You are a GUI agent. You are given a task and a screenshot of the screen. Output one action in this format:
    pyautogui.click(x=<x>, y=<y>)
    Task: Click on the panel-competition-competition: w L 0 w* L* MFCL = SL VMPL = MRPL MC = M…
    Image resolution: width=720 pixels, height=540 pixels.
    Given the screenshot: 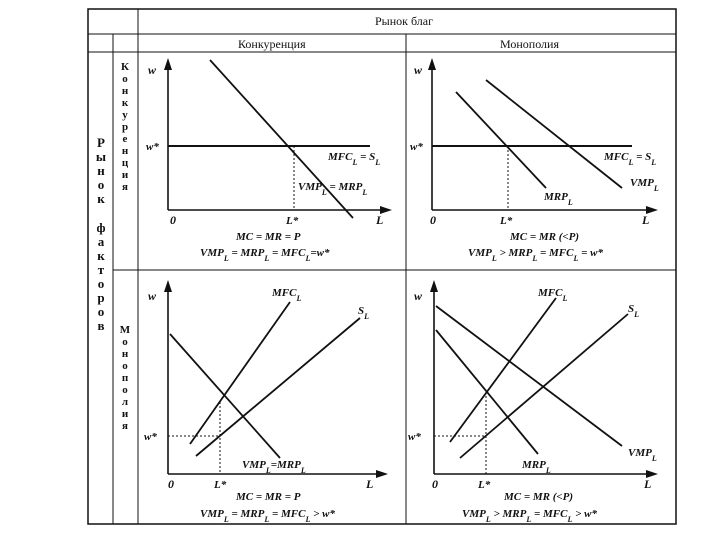 What is the action you would take?
    pyautogui.click(x=269, y=160)
    